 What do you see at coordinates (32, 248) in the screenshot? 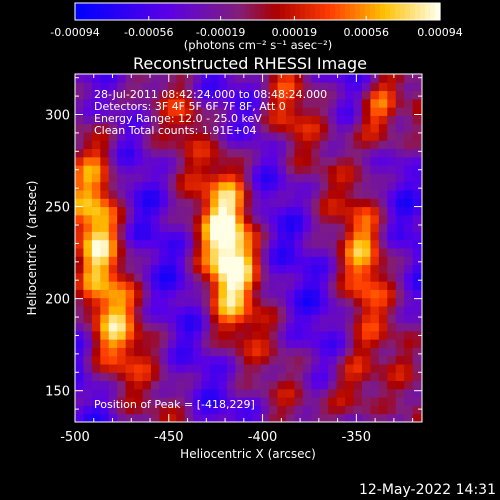
I see `y-axis-label: Heliocentric Y (arcsec)` at bounding box center [32, 248].